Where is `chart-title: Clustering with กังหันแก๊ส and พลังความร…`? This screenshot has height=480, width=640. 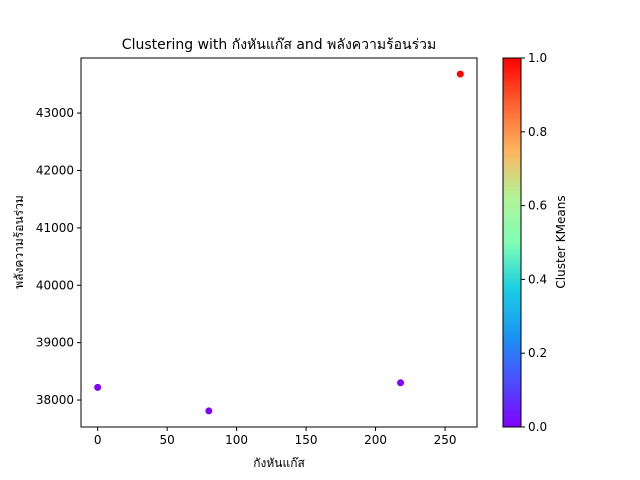
chart-title: Clustering with กังหันแก๊ส and พลังความร… is located at coordinates (279, 45).